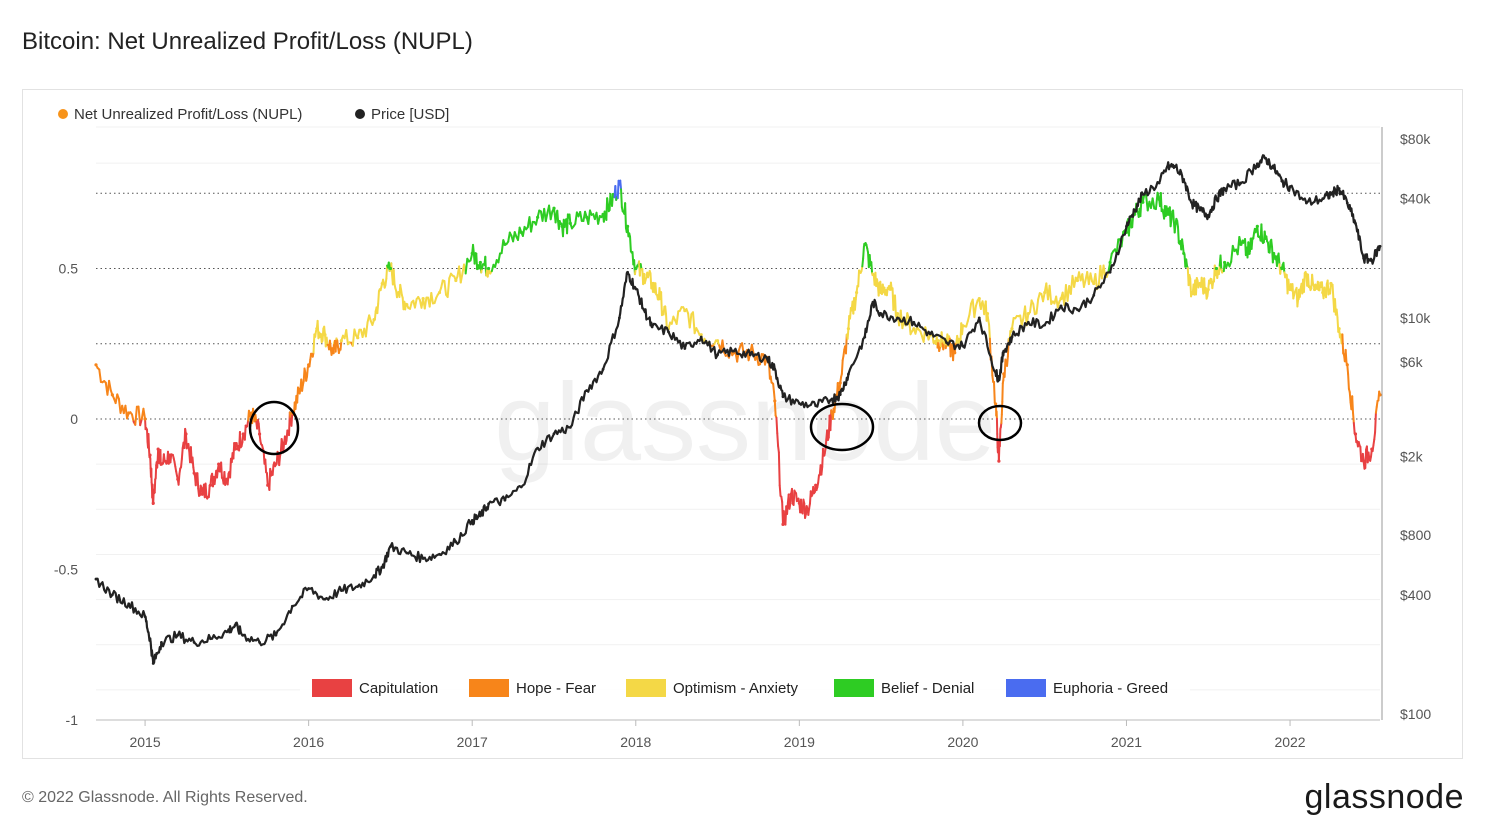  I want to click on y-right-tick-label: $6k, so click(1412, 362).